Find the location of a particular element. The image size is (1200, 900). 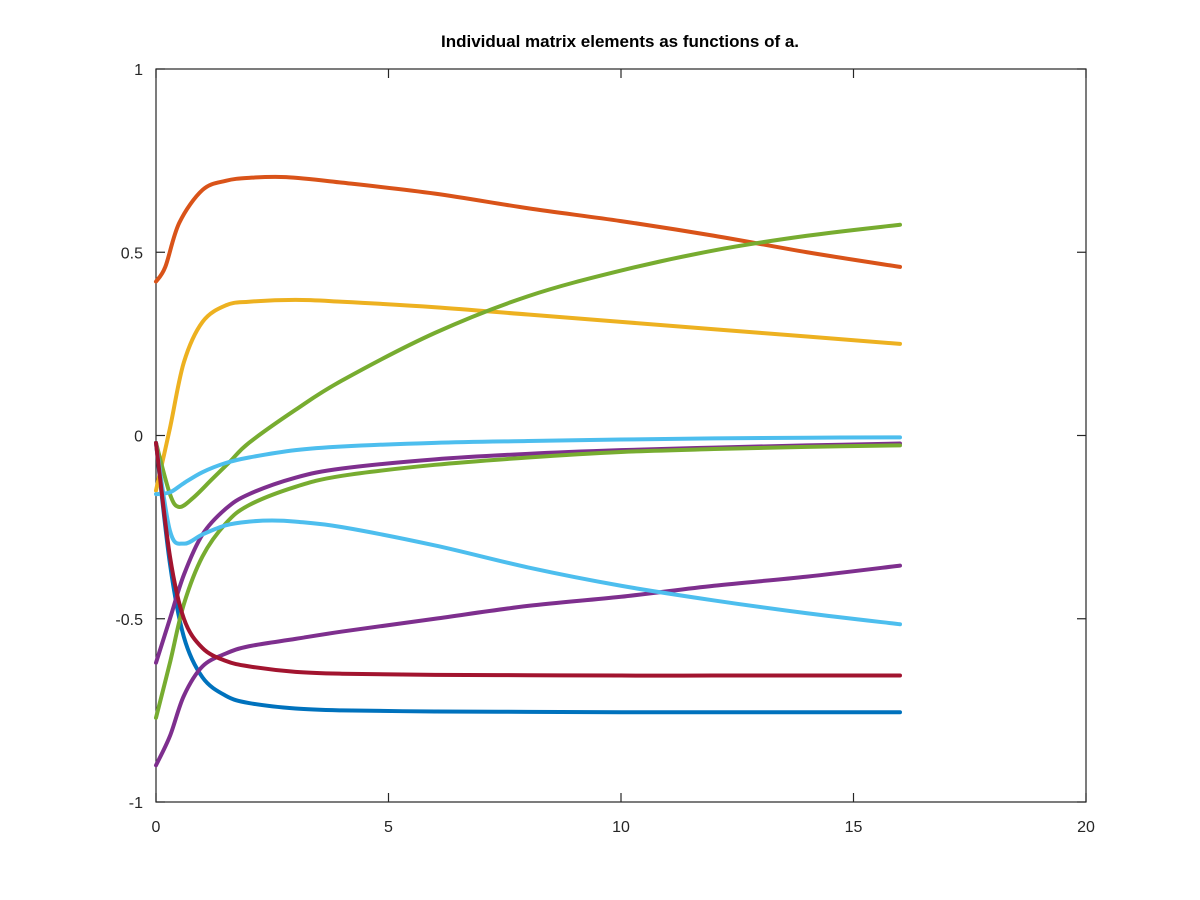

y-tick-label: -1 is located at coordinates (136, 803).